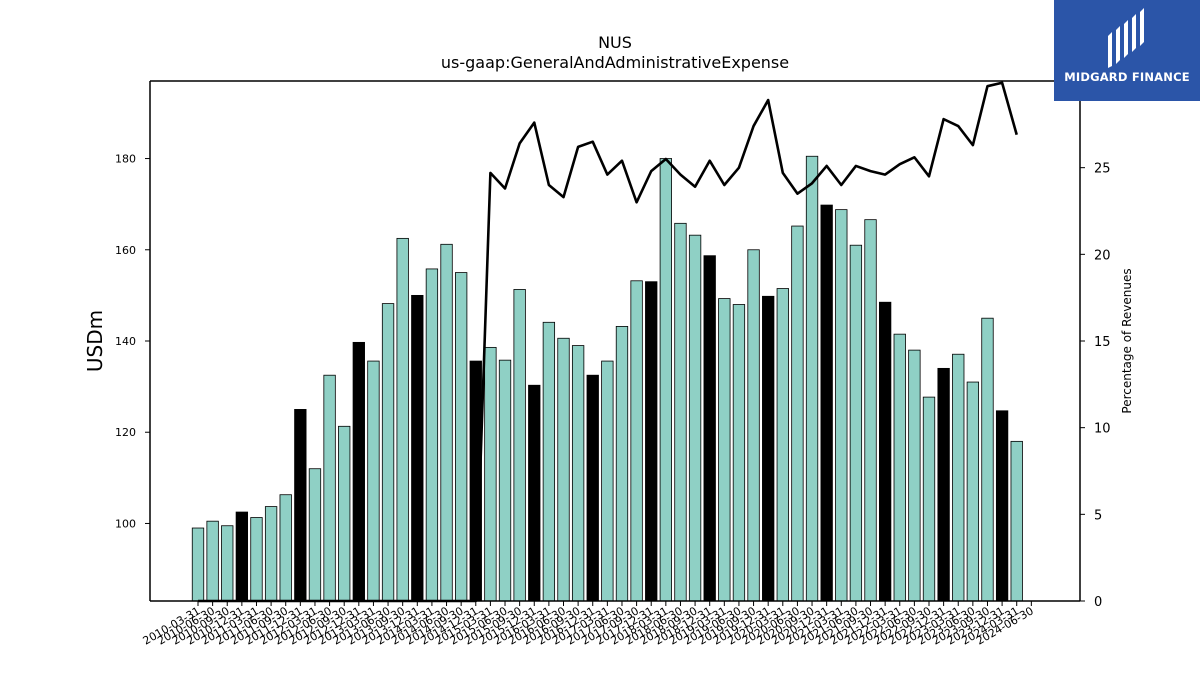 This screenshot has height=675, width=1200. Describe the element at coordinates (1126, 38) in the screenshot. I see `logo-mark-icon` at that location.